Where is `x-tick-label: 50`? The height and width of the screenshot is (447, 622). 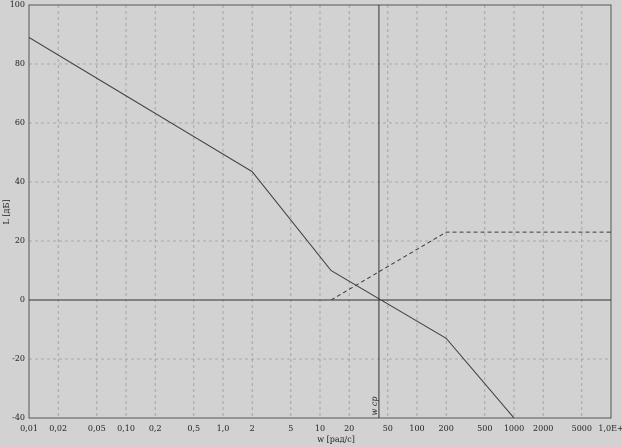 x-tick-label: 50 is located at coordinates (388, 428).